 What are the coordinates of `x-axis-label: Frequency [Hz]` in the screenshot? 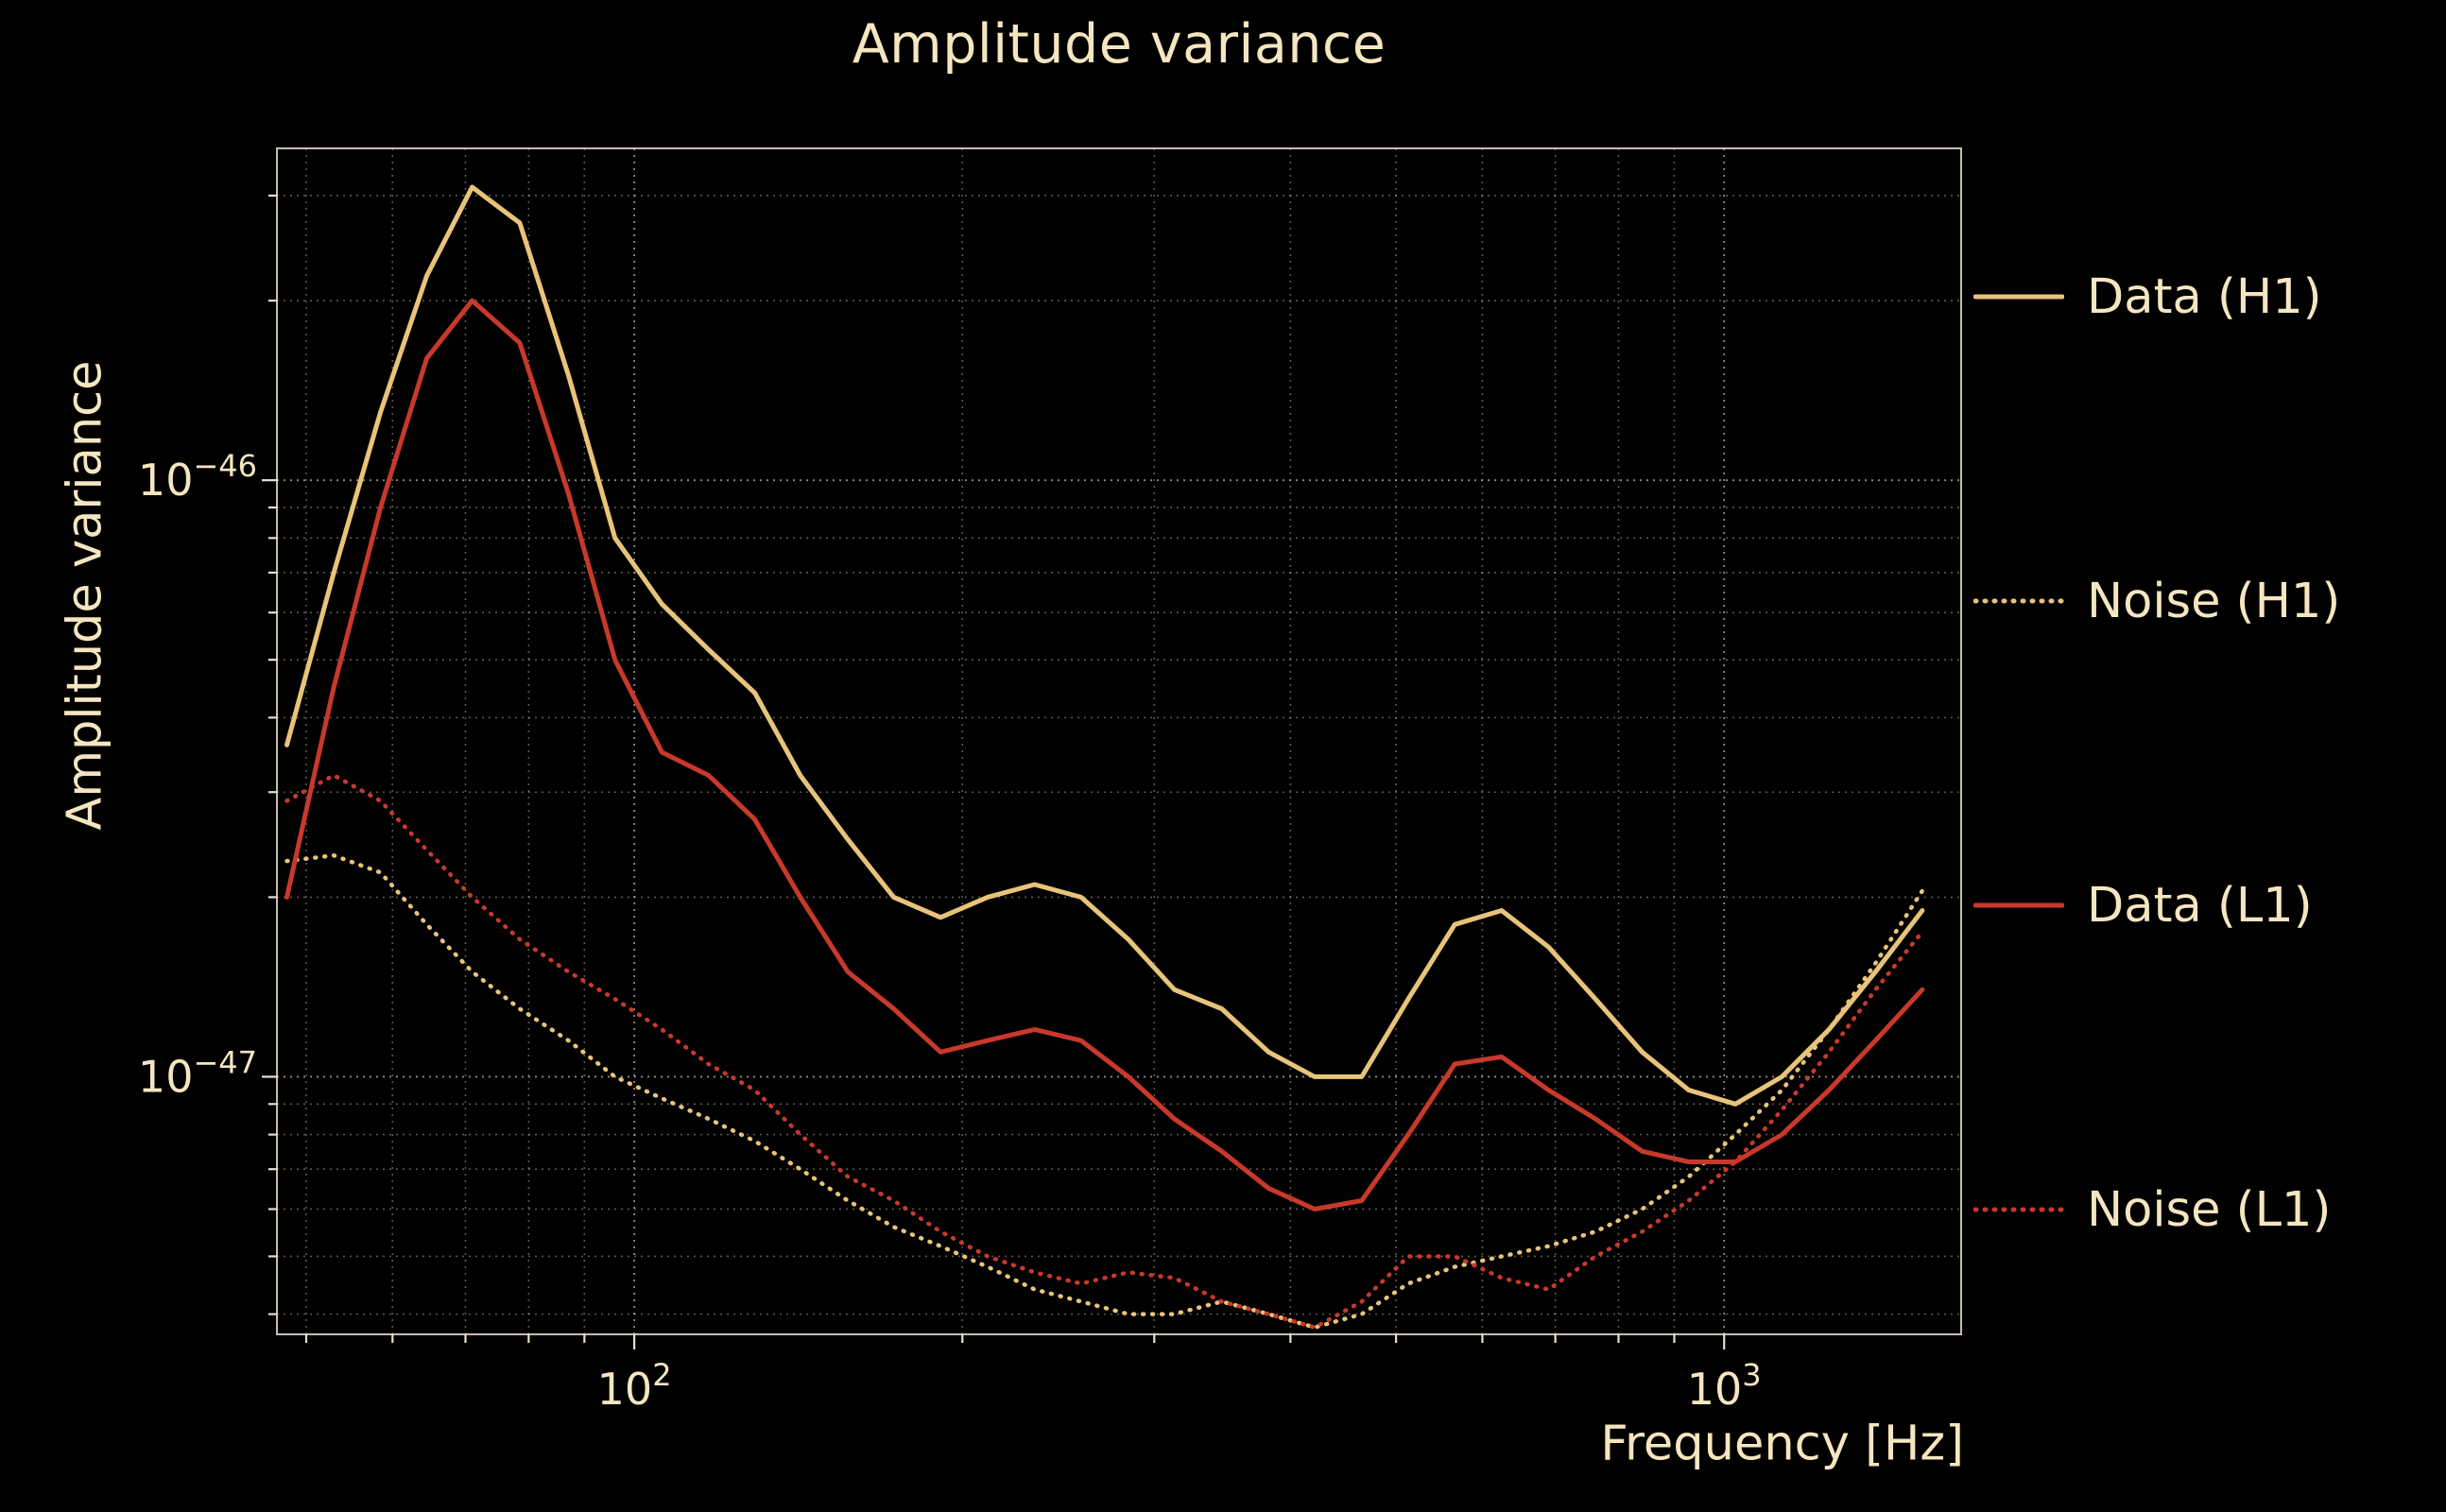 It's located at (1782, 1444).